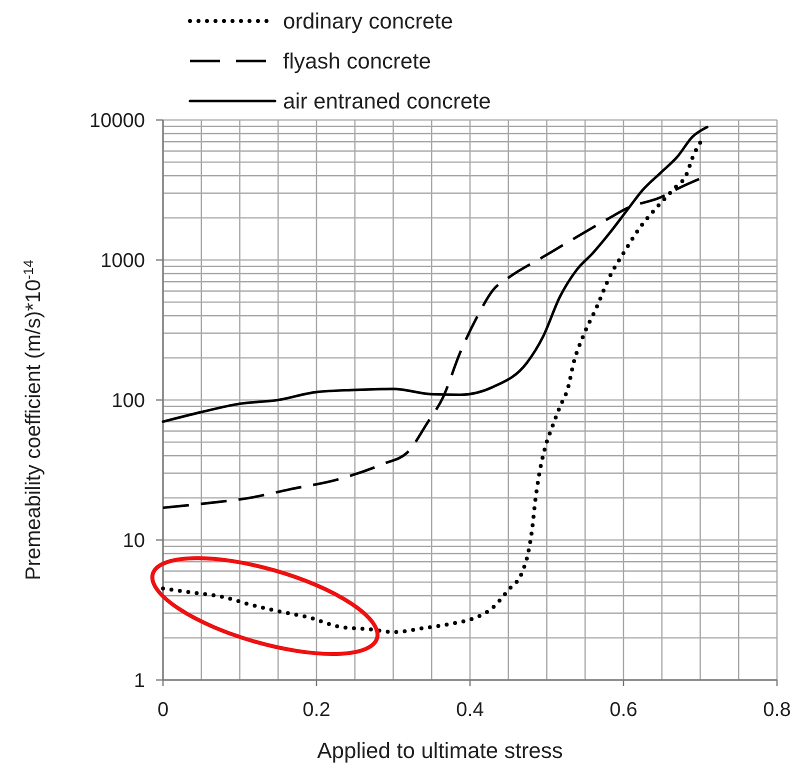 Image resolution: width=802 pixels, height=773 pixels. I want to click on x-tick-label: 0.6, so click(624, 710).